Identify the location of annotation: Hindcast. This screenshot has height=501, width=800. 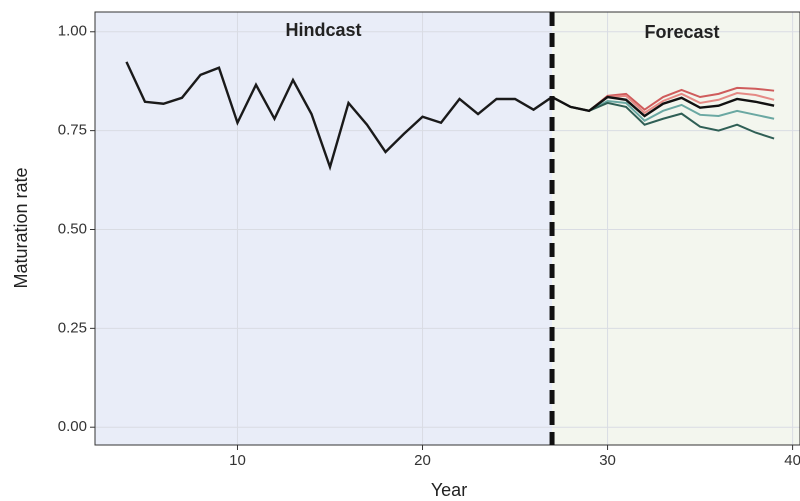
(324, 30).